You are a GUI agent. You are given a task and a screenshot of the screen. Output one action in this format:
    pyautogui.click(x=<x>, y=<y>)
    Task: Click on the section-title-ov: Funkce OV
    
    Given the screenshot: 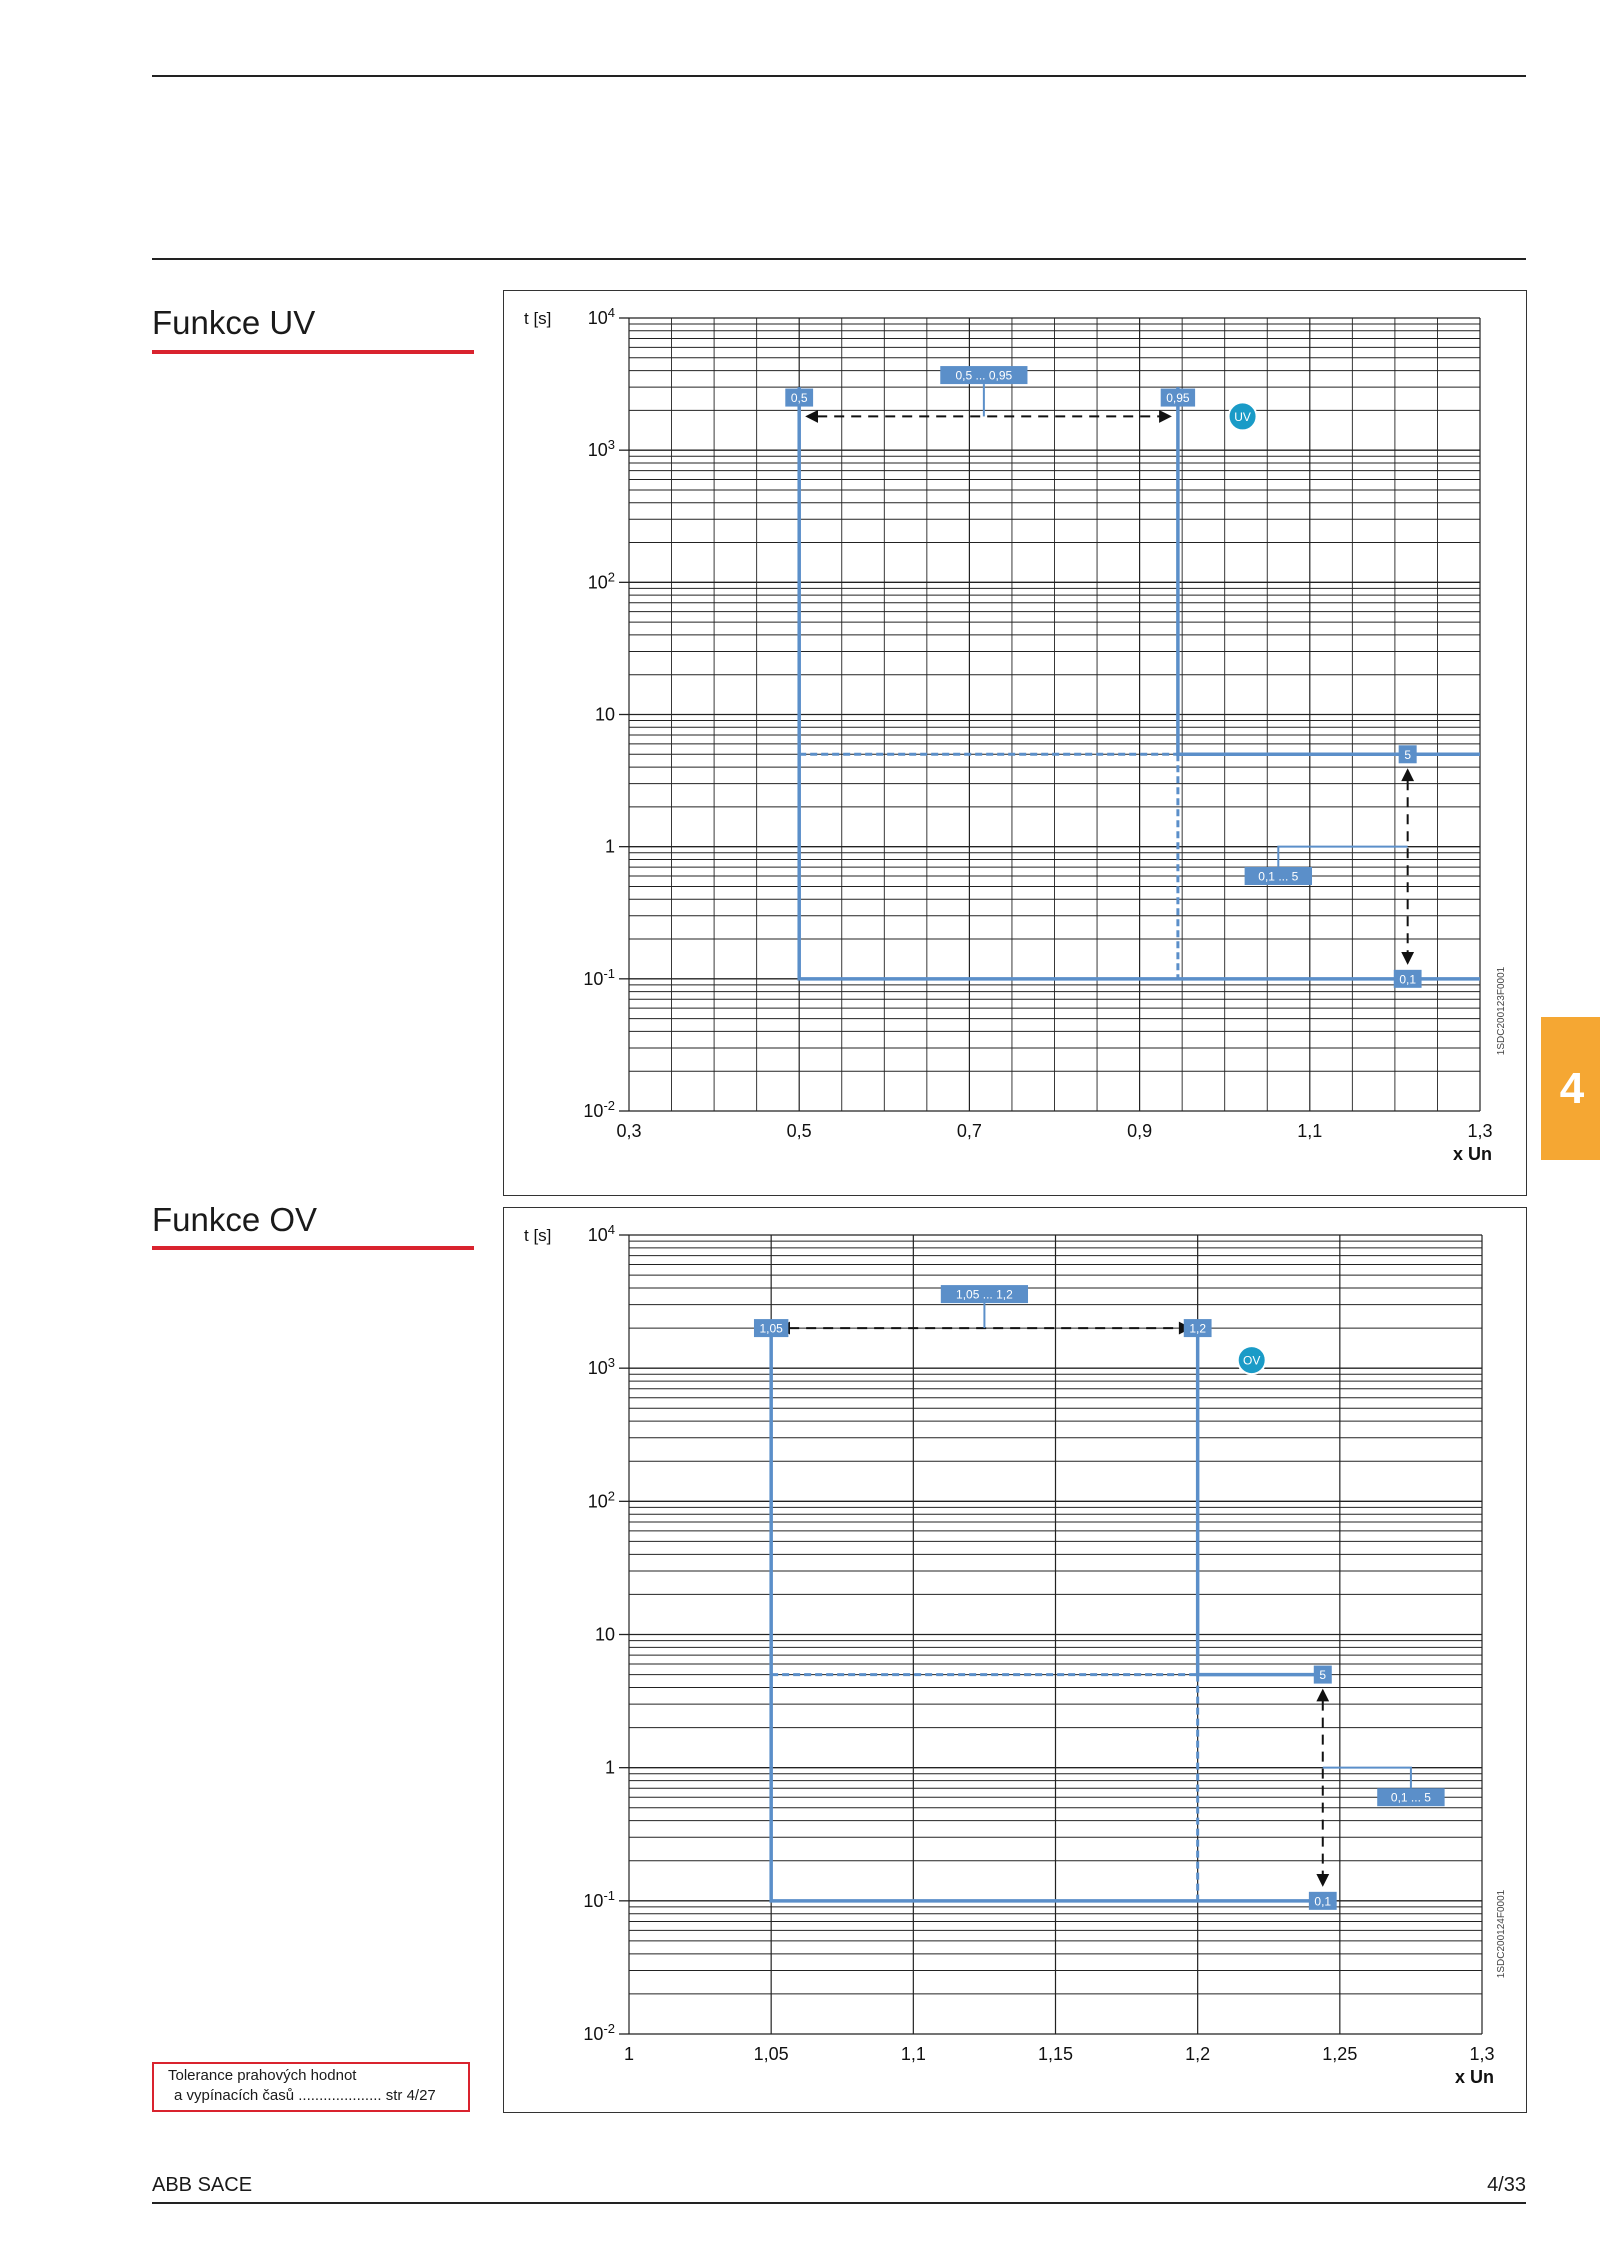 What is the action you would take?
    pyautogui.click(x=235, y=1219)
    